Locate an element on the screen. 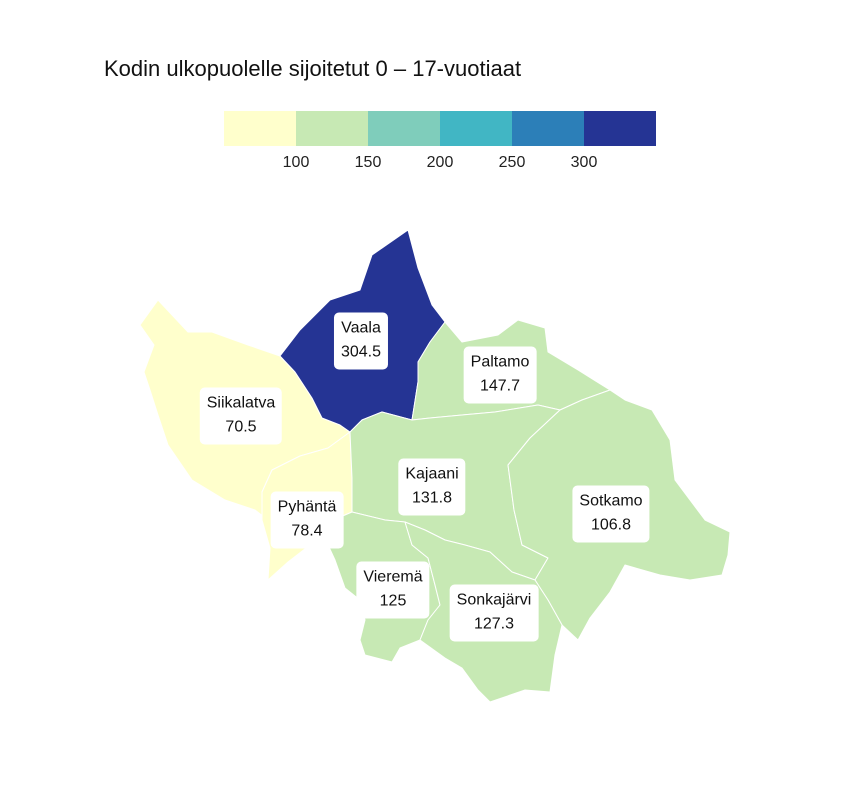 The height and width of the screenshot is (792, 864). region-name: Kajaani is located at coordinates (432, 474).